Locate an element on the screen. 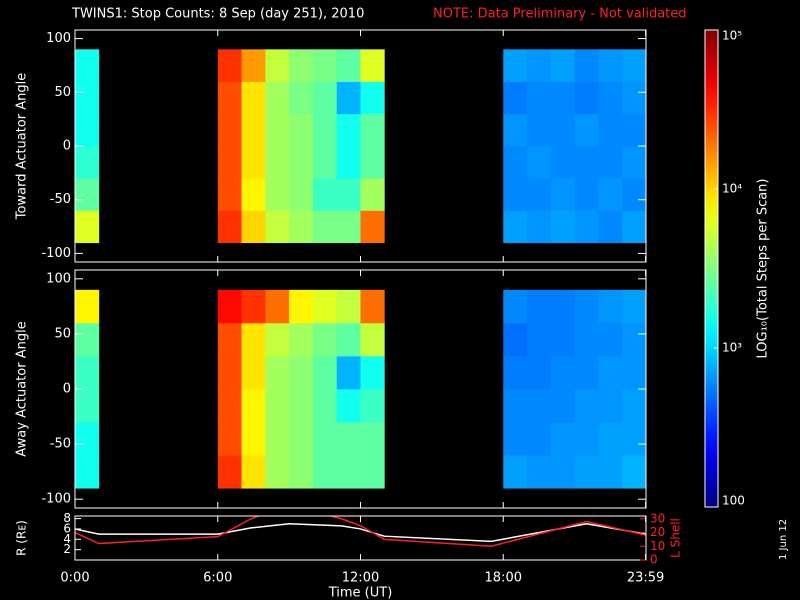 This screenshot has height=600, width=800. y-tick-label: 100 is located at coordinates (58, 38).